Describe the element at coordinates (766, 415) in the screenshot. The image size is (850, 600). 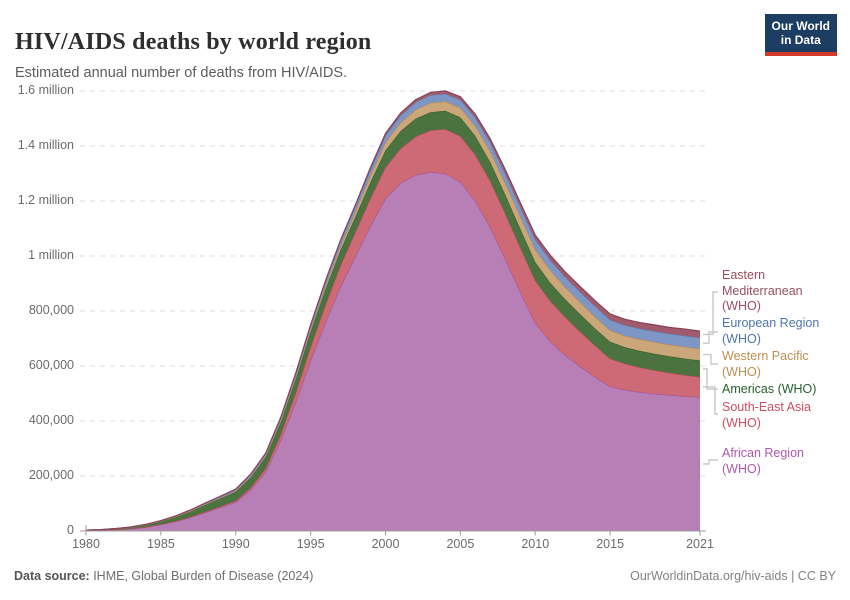
I see `legend-item-sea: South-East Asia (WHO)` at that location.